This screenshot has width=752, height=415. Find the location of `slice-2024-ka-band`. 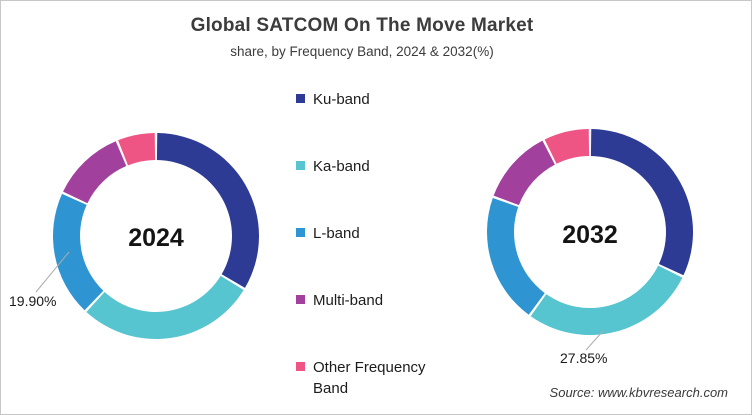

slice-2024-ka-band is located at coordinates (165, 307).